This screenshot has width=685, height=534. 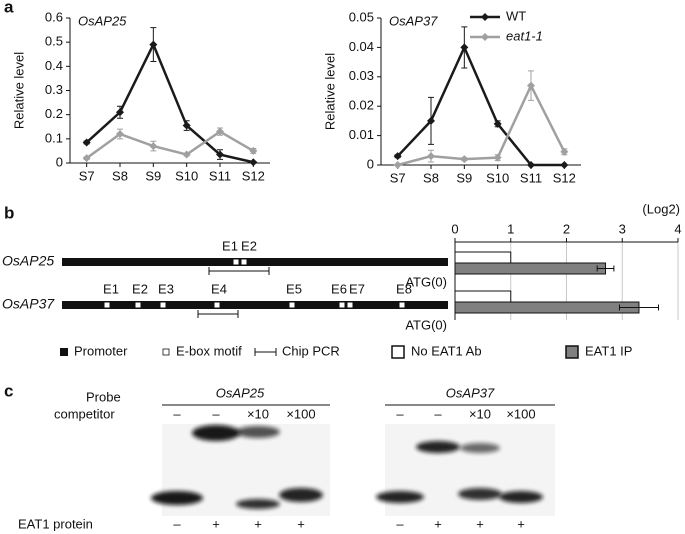 What do you see at coordinates (103, 396) in the screenshot?
I see `probe-label: Probe` at bounding box center [103, 396].